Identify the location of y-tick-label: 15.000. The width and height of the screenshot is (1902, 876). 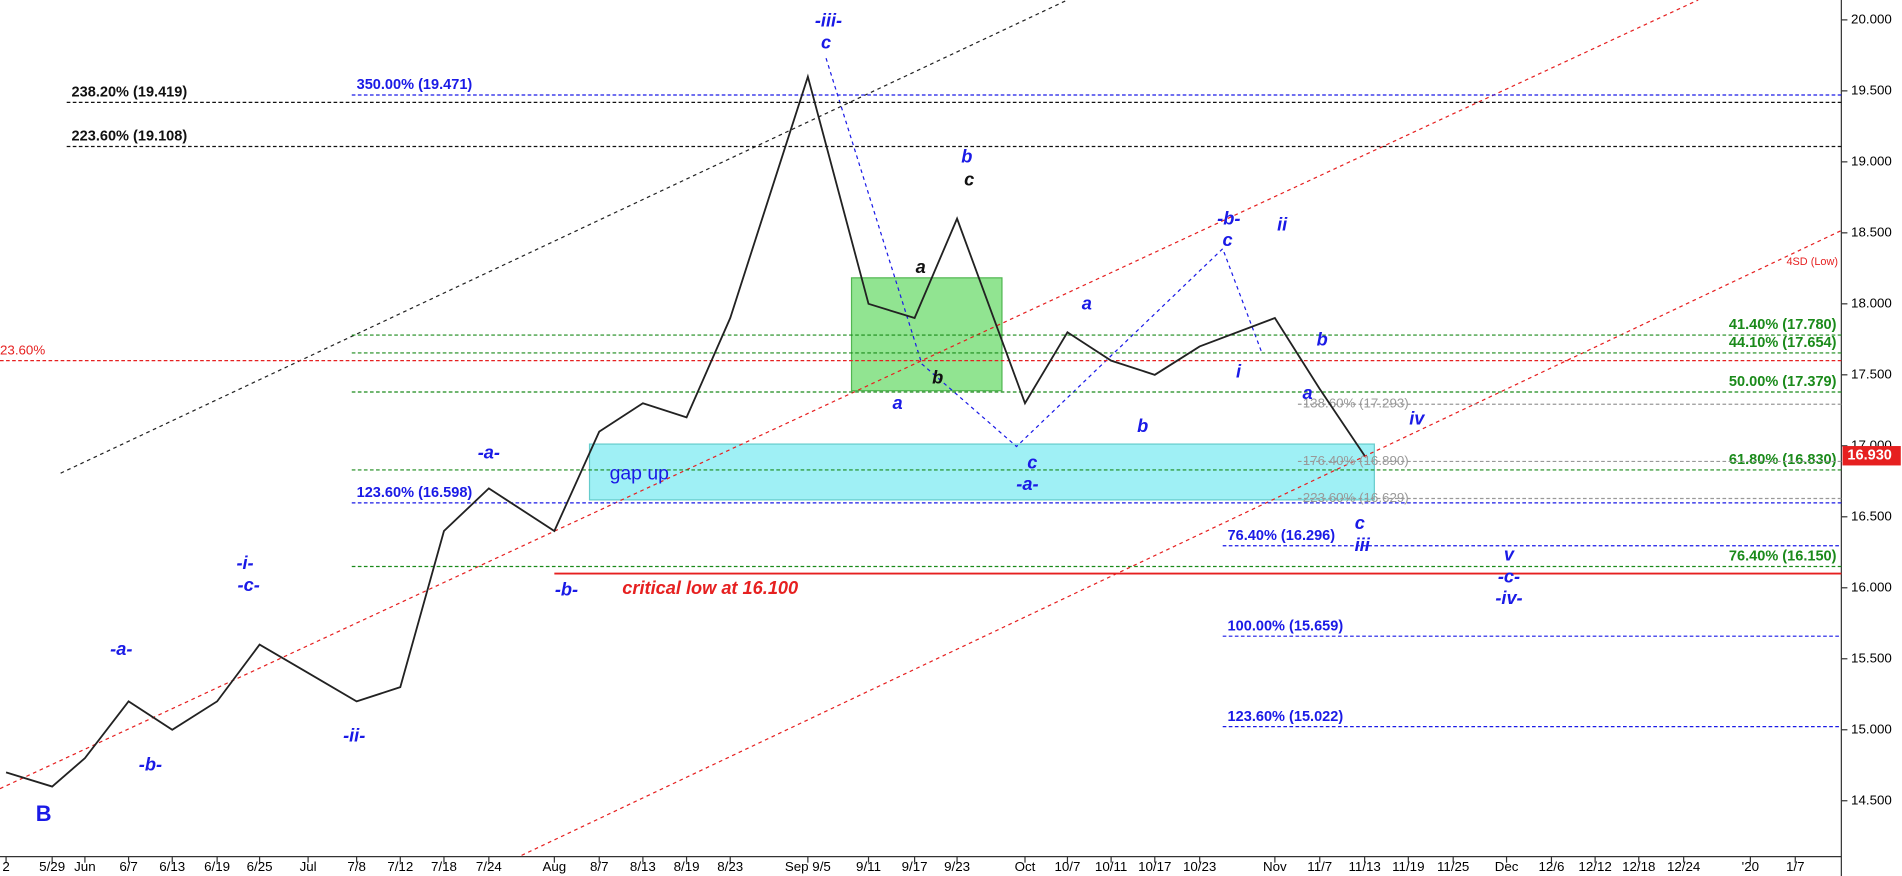
(1871, 728).